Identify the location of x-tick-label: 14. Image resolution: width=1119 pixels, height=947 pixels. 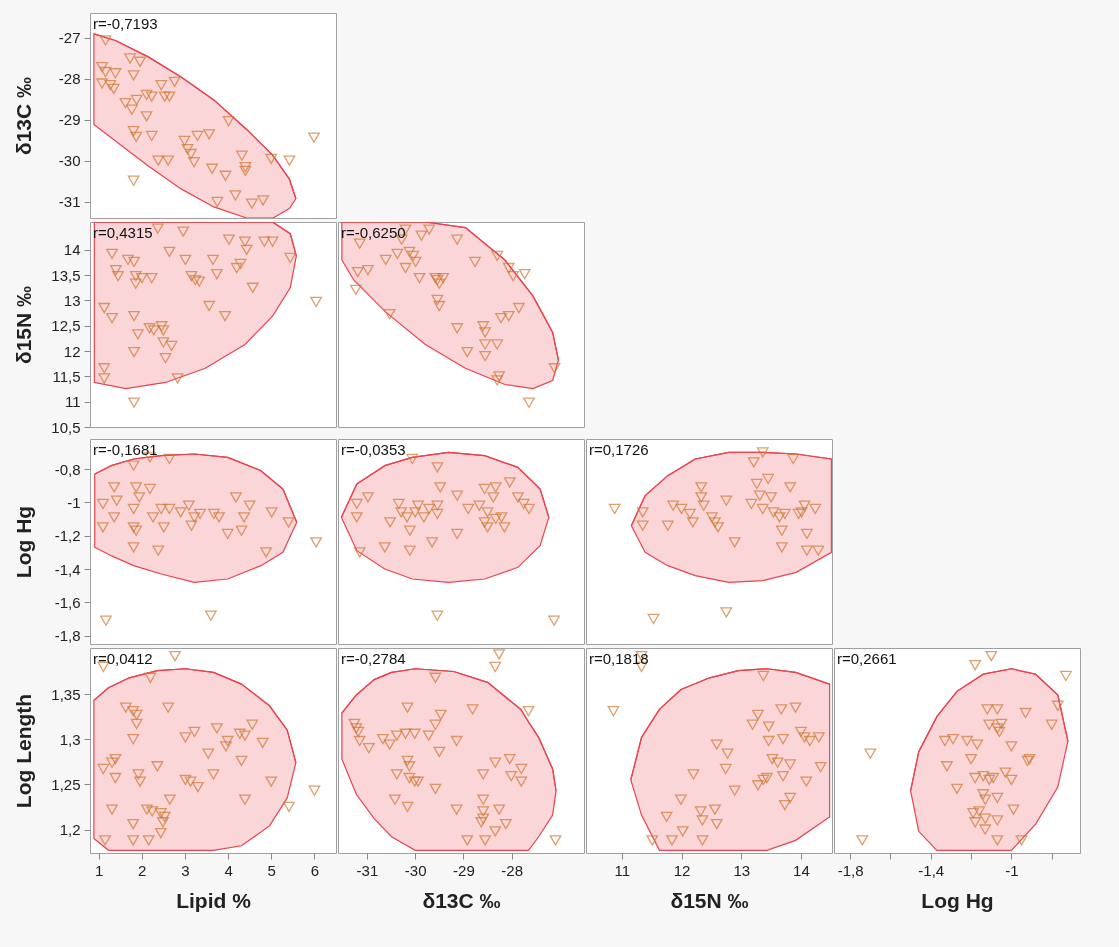
(801, 870).